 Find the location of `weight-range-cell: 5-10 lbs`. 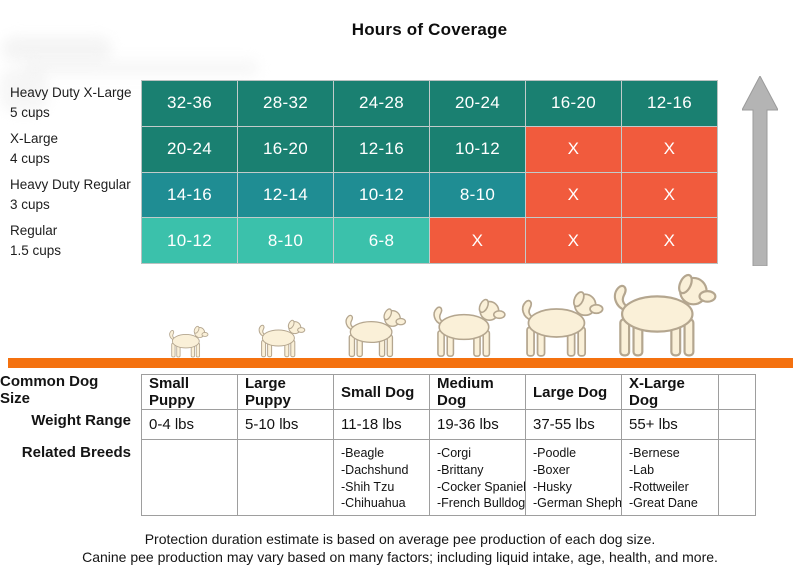

weight-range-cell: 5-10 lbs is located at coordinates (285, 424).